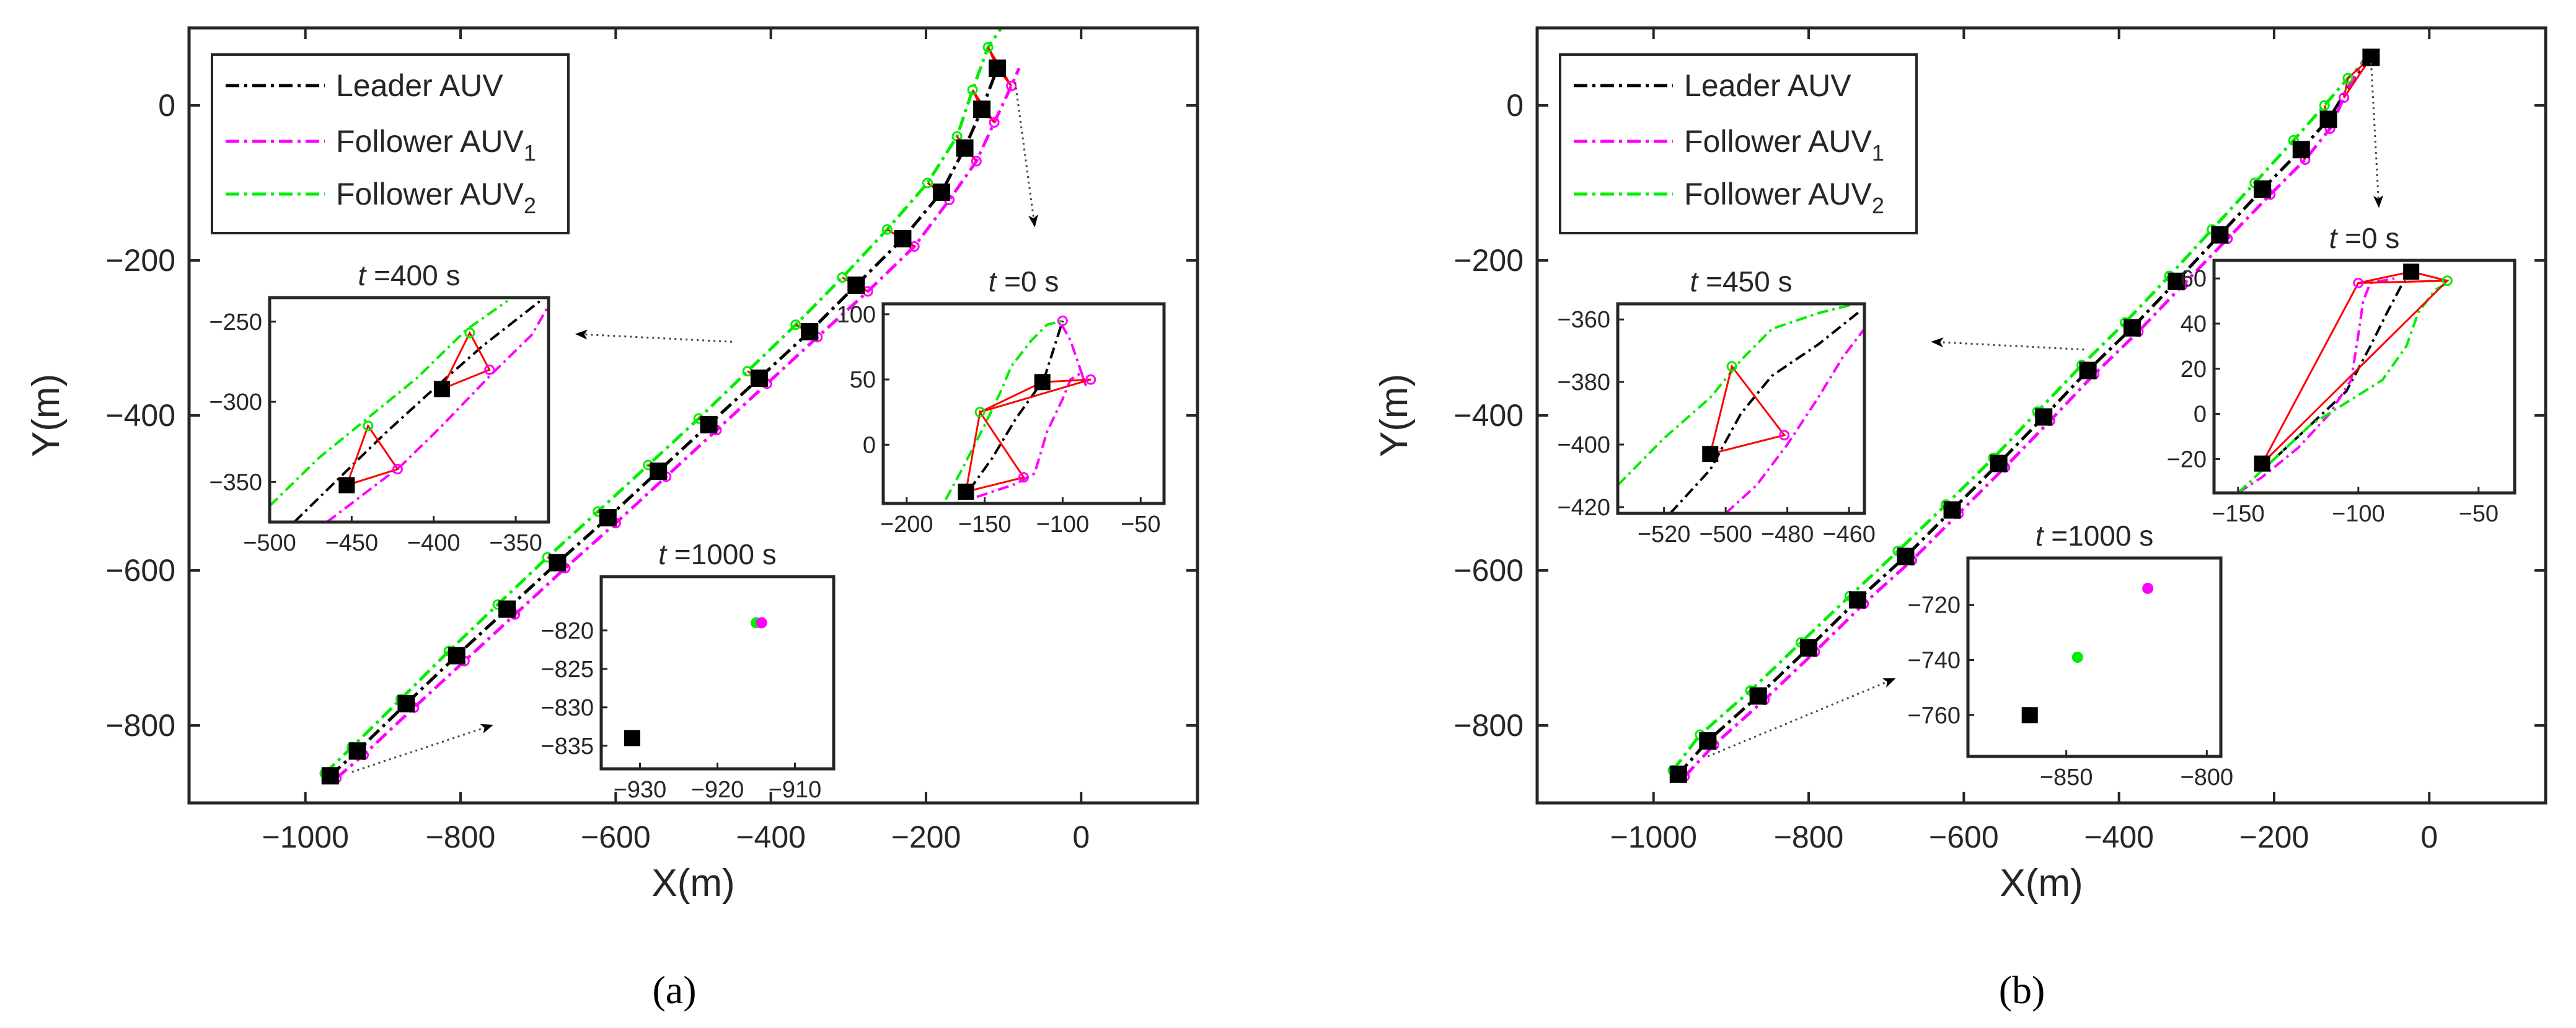 This screenshot has height=1028, width=2576. I want to click on inset-leader-line, so click(1016, 406).